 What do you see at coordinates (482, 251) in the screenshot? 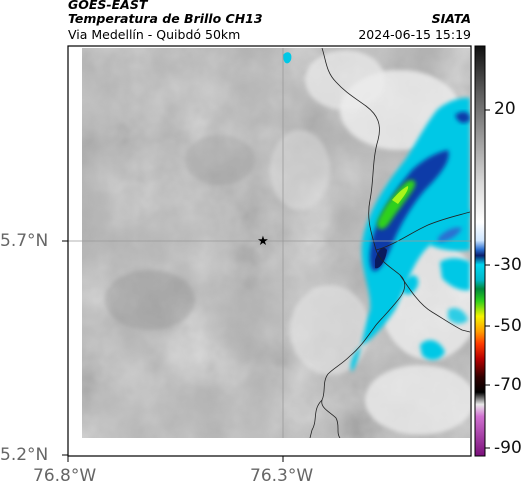
I see `colorbar` at bounding box center [482, 251].